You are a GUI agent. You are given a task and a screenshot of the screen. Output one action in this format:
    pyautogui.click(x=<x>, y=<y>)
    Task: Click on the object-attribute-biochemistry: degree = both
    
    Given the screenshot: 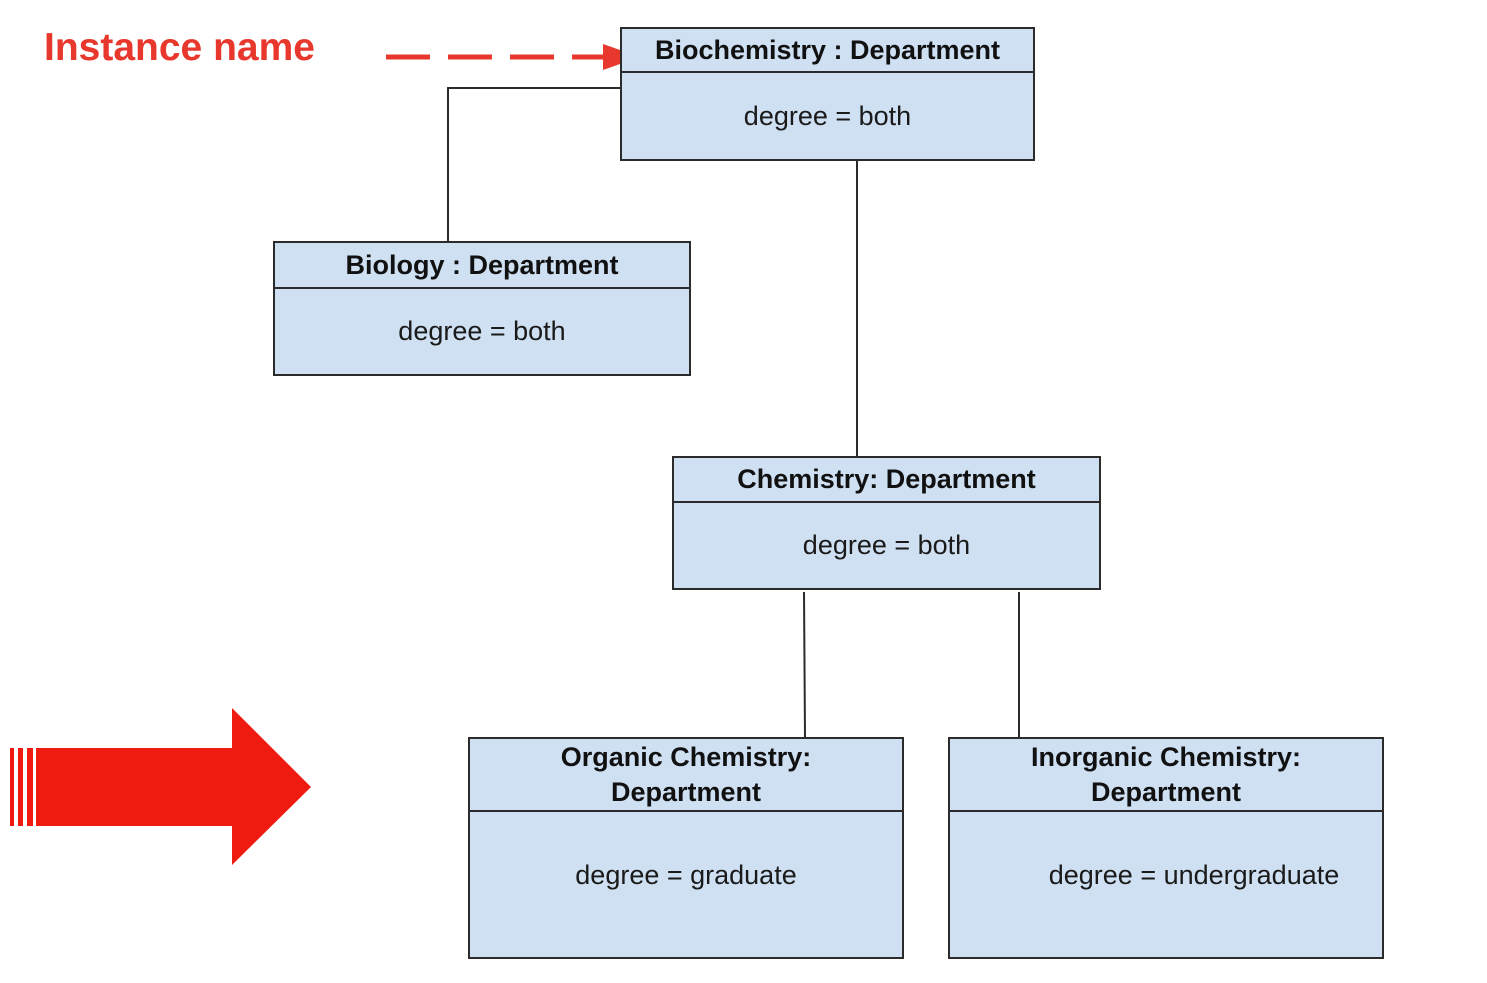 What is the action you would take?
    pyautogui.click(x=827, y=115)
    